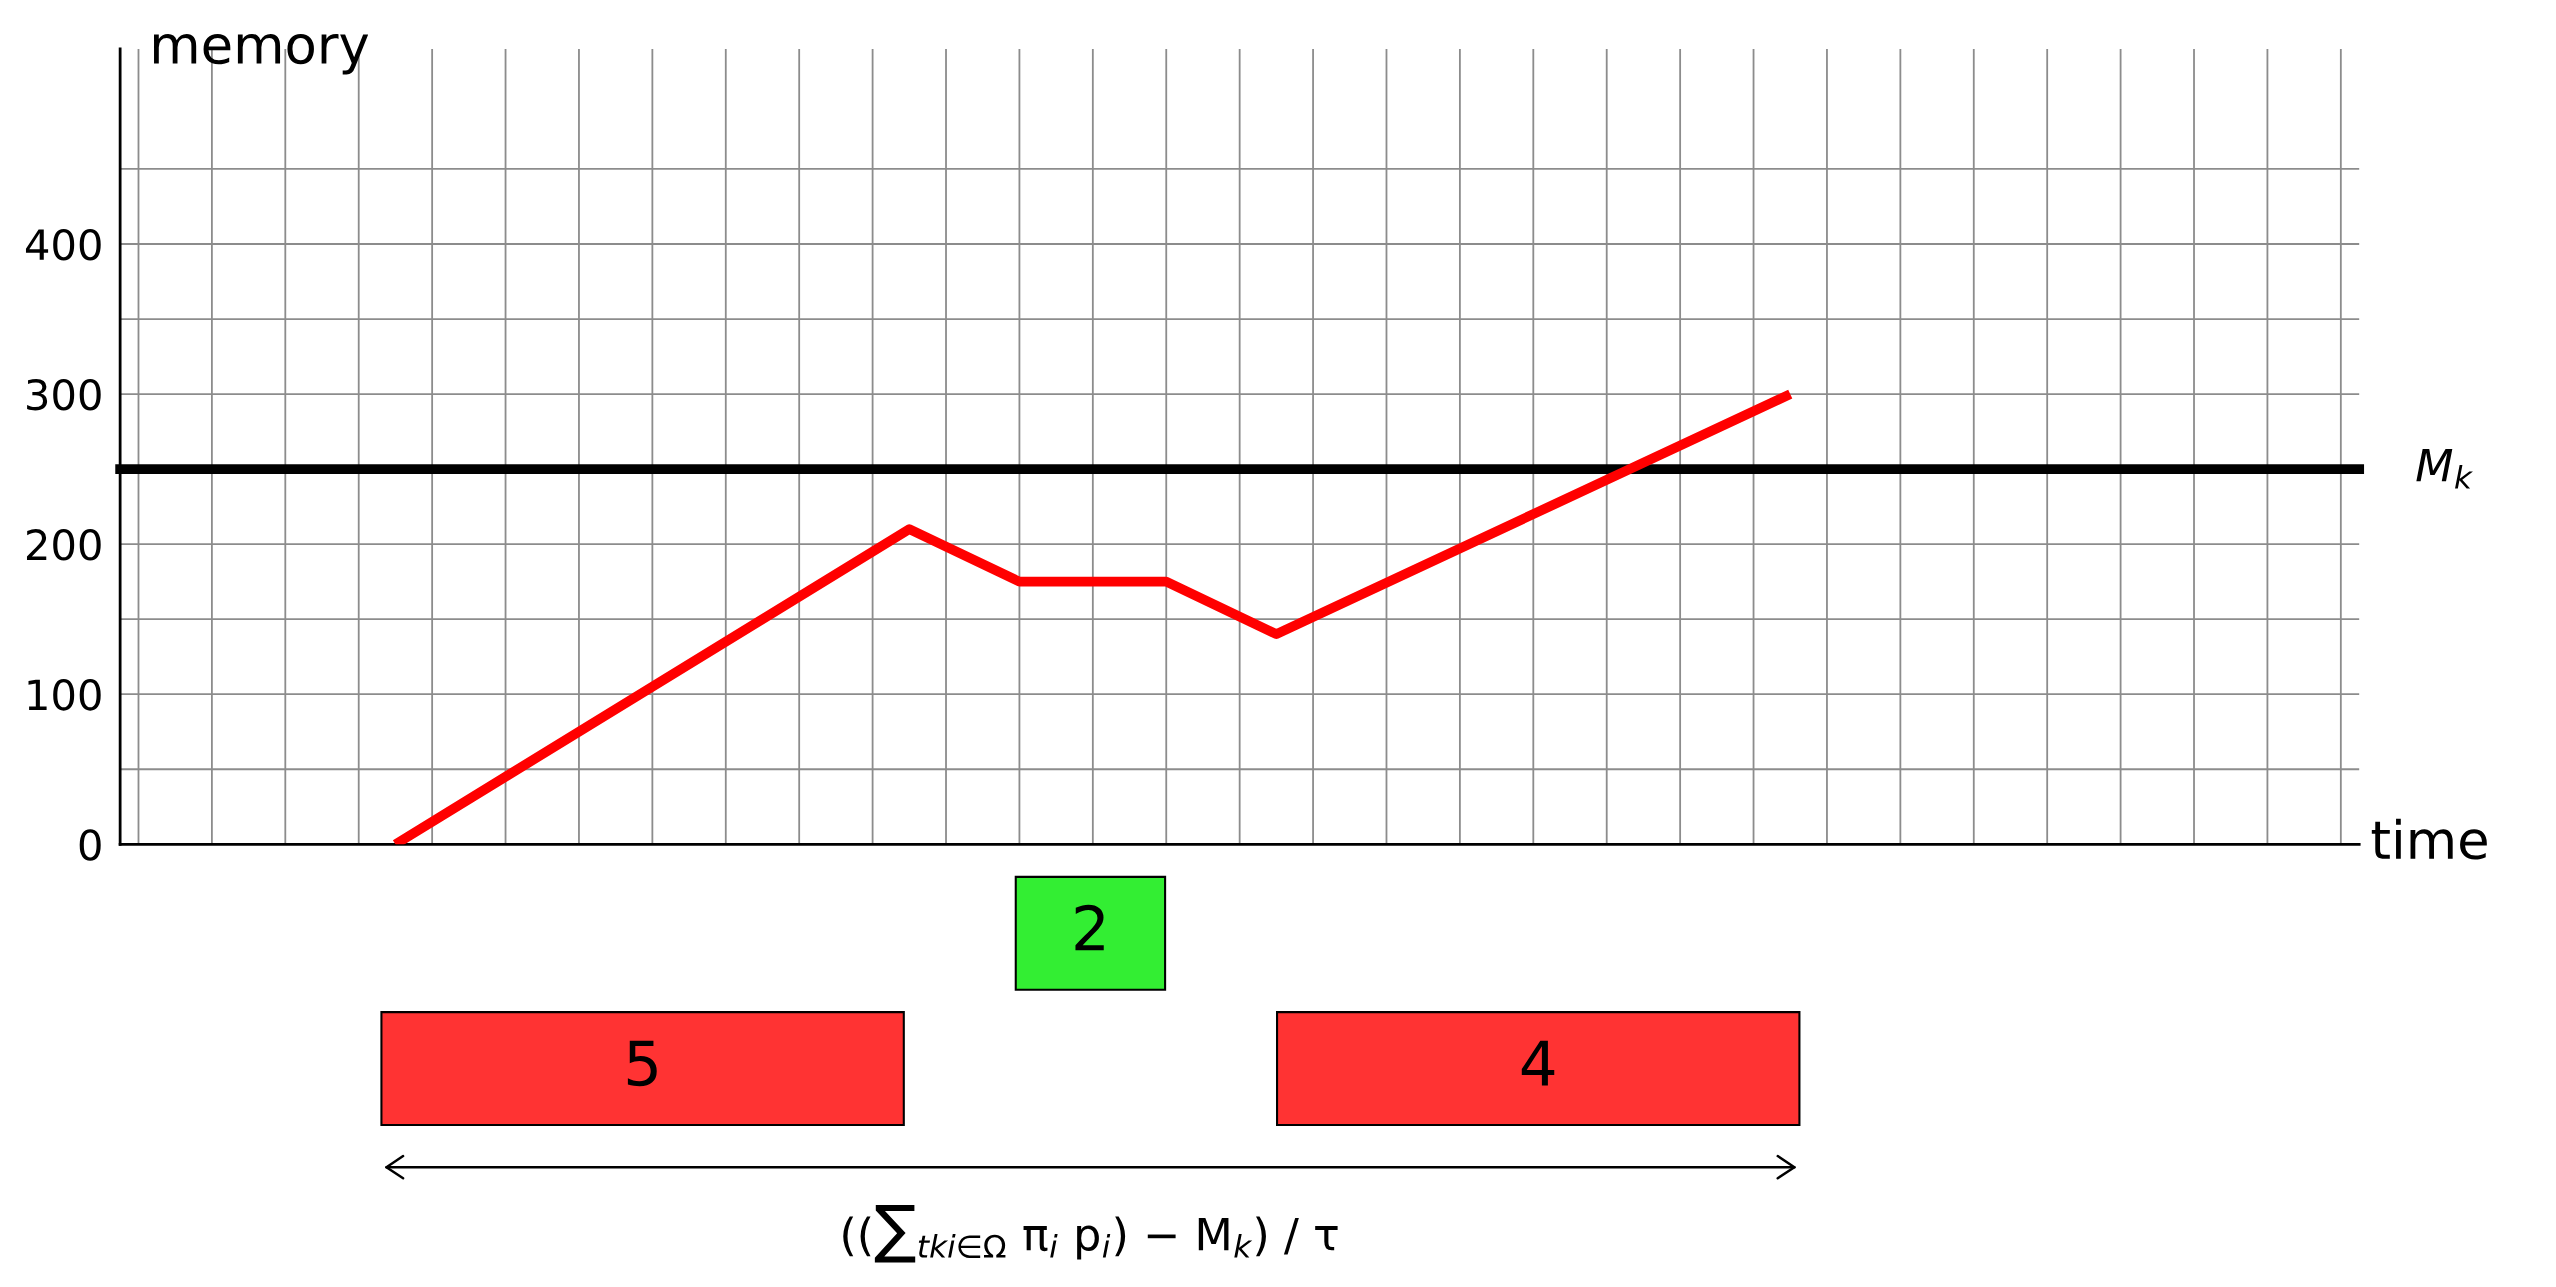  I want to click on text: 4, so click(1538, 1063).